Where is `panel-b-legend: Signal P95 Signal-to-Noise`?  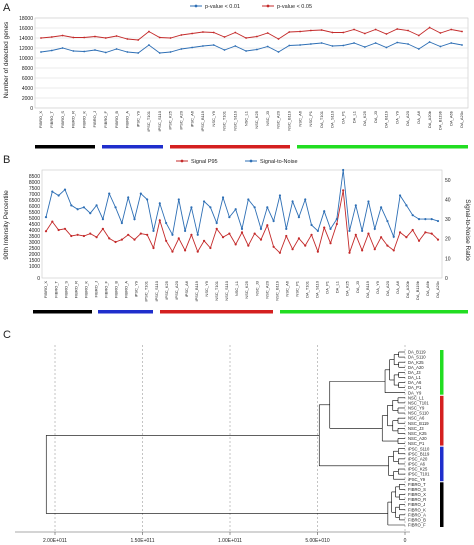
panel-b-legend: Signal P95 Signal-to-Noise is located at coordinates (237, 162).